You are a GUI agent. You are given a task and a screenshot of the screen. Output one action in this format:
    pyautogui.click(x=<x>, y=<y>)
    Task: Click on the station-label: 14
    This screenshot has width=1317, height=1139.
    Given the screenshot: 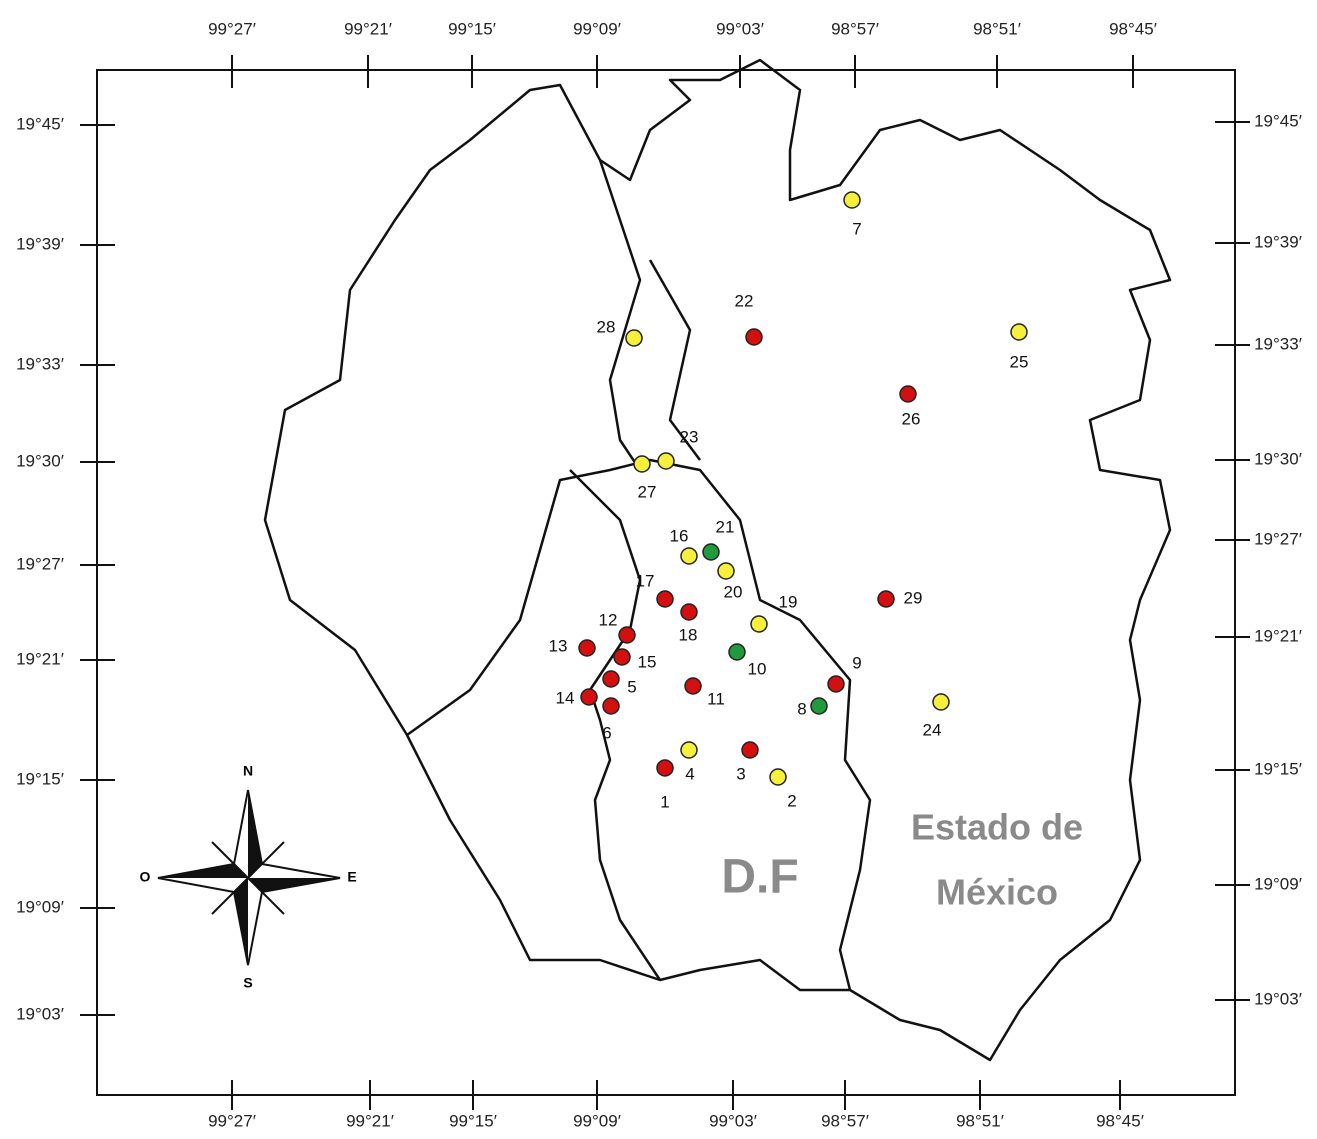 What is the action you would take?
    pyautogui.click(x=565, y=697)
    